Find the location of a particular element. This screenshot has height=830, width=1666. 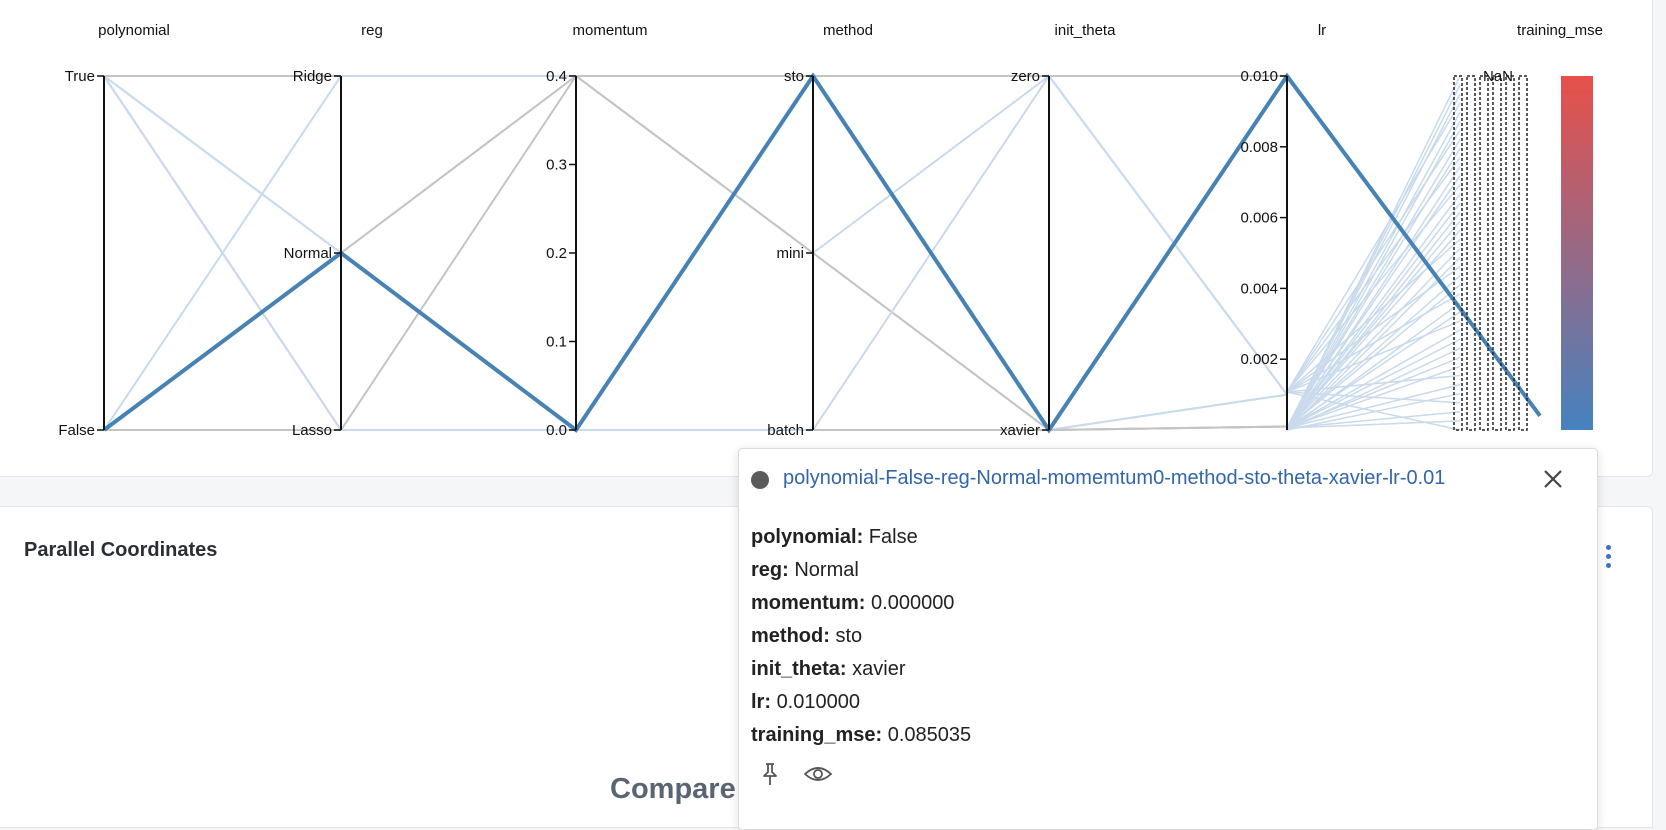

compare-heading: Compare is located at coordinates (673, 789).